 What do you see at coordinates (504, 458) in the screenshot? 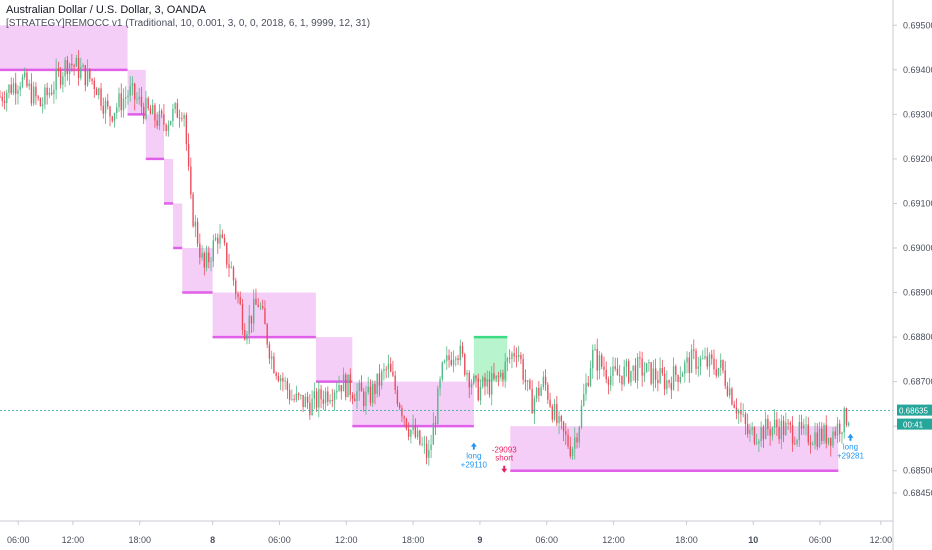
I see `short-exit-label: short` at bounding box center [504, 458].